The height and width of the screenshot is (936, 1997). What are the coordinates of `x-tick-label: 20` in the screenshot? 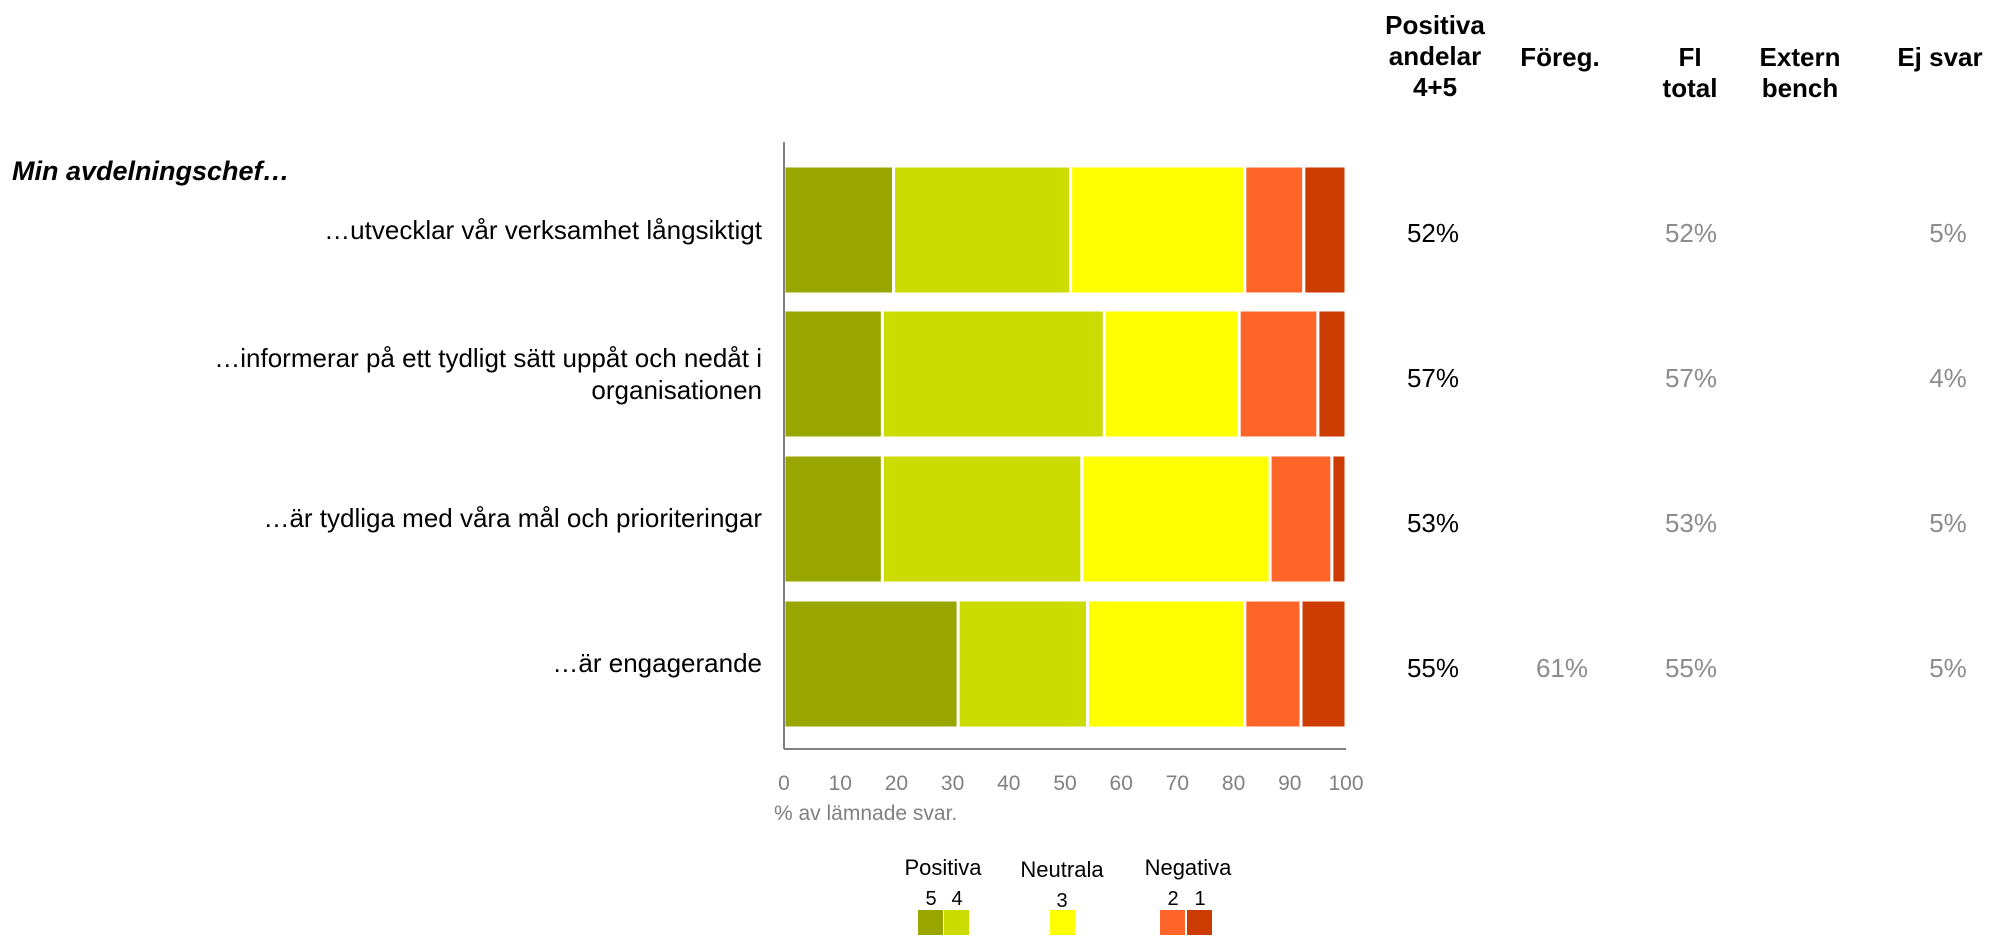 It's located at (896, 783).